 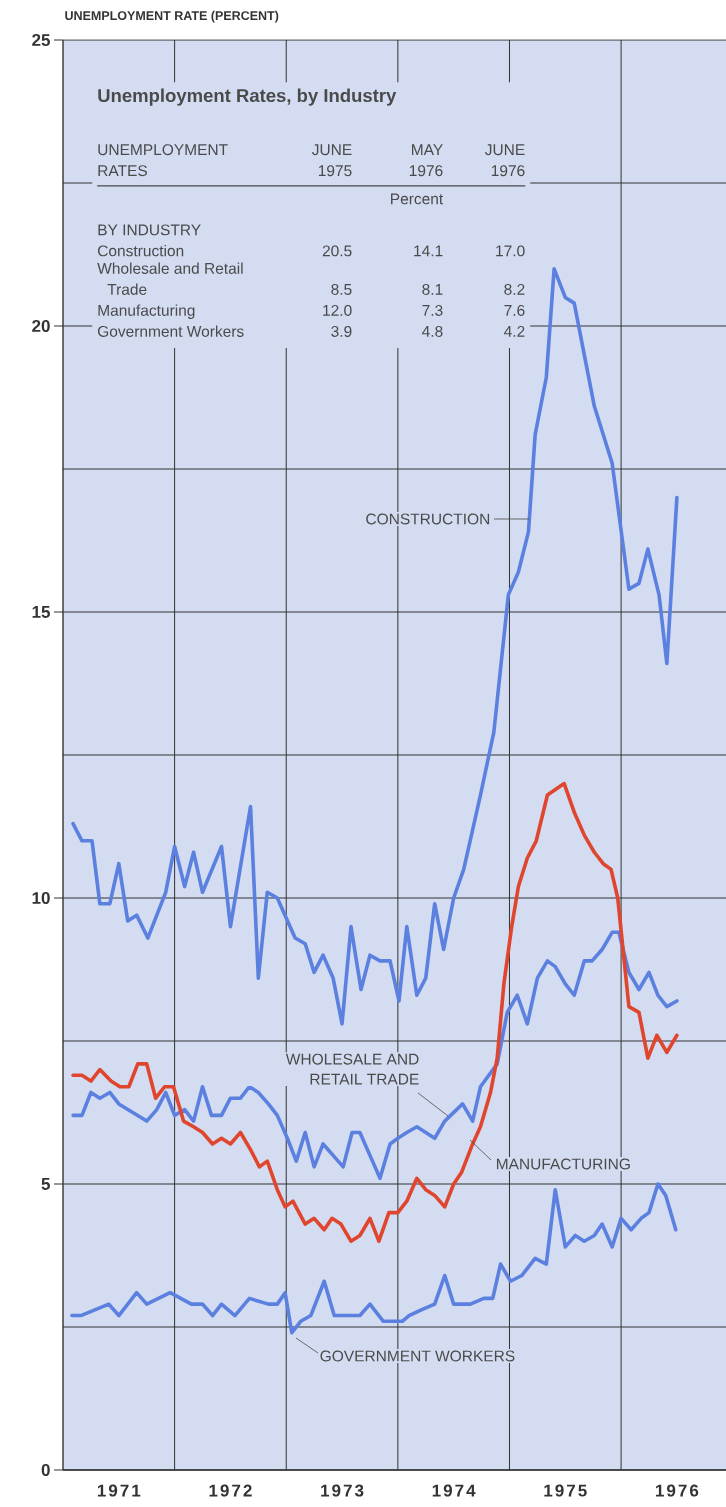 What do you see at coordinates (170, 331) in the screenshot?
I see `annotation: Government Workers` at bounding box center [170, 331].